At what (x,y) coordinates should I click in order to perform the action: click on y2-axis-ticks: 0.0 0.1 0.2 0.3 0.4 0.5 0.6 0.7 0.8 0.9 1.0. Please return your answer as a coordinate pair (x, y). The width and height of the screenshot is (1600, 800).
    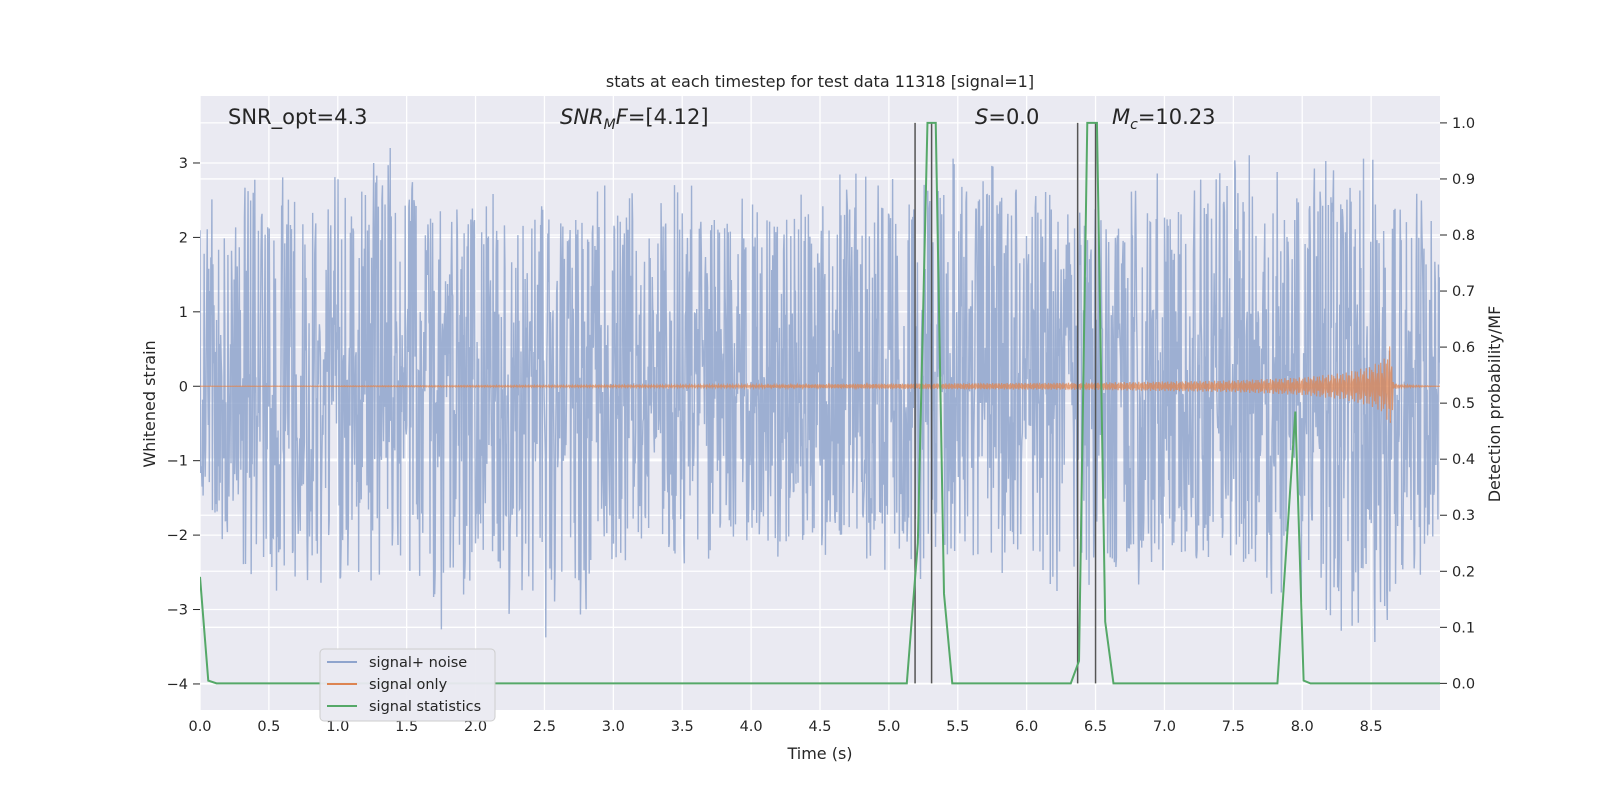
    Looking at the image, I should click on (1457, 404).